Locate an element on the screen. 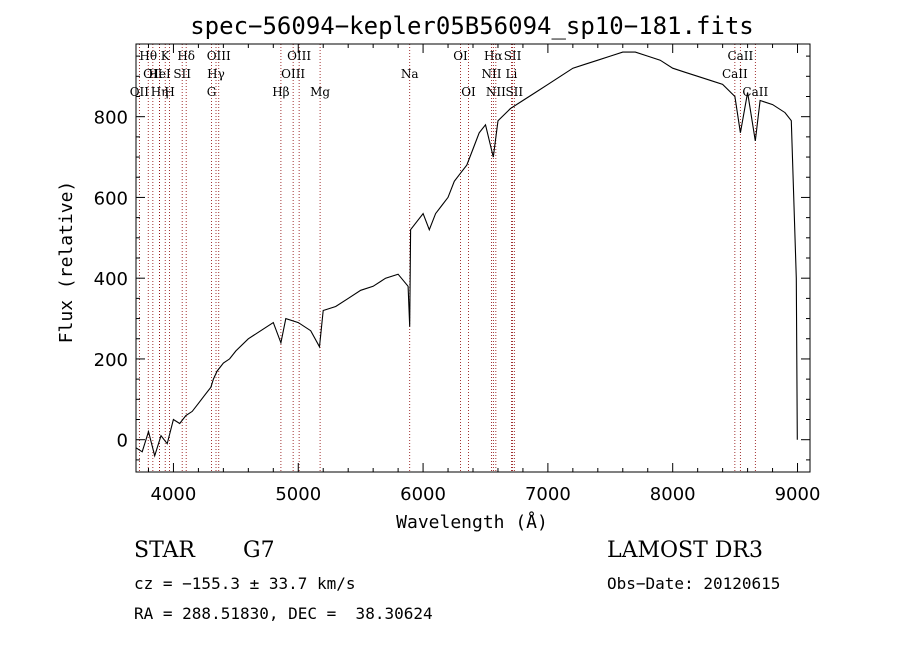 The width and height of the screenshot is (900, 649). line-label: Hδ is located at coordinates (186, 56).